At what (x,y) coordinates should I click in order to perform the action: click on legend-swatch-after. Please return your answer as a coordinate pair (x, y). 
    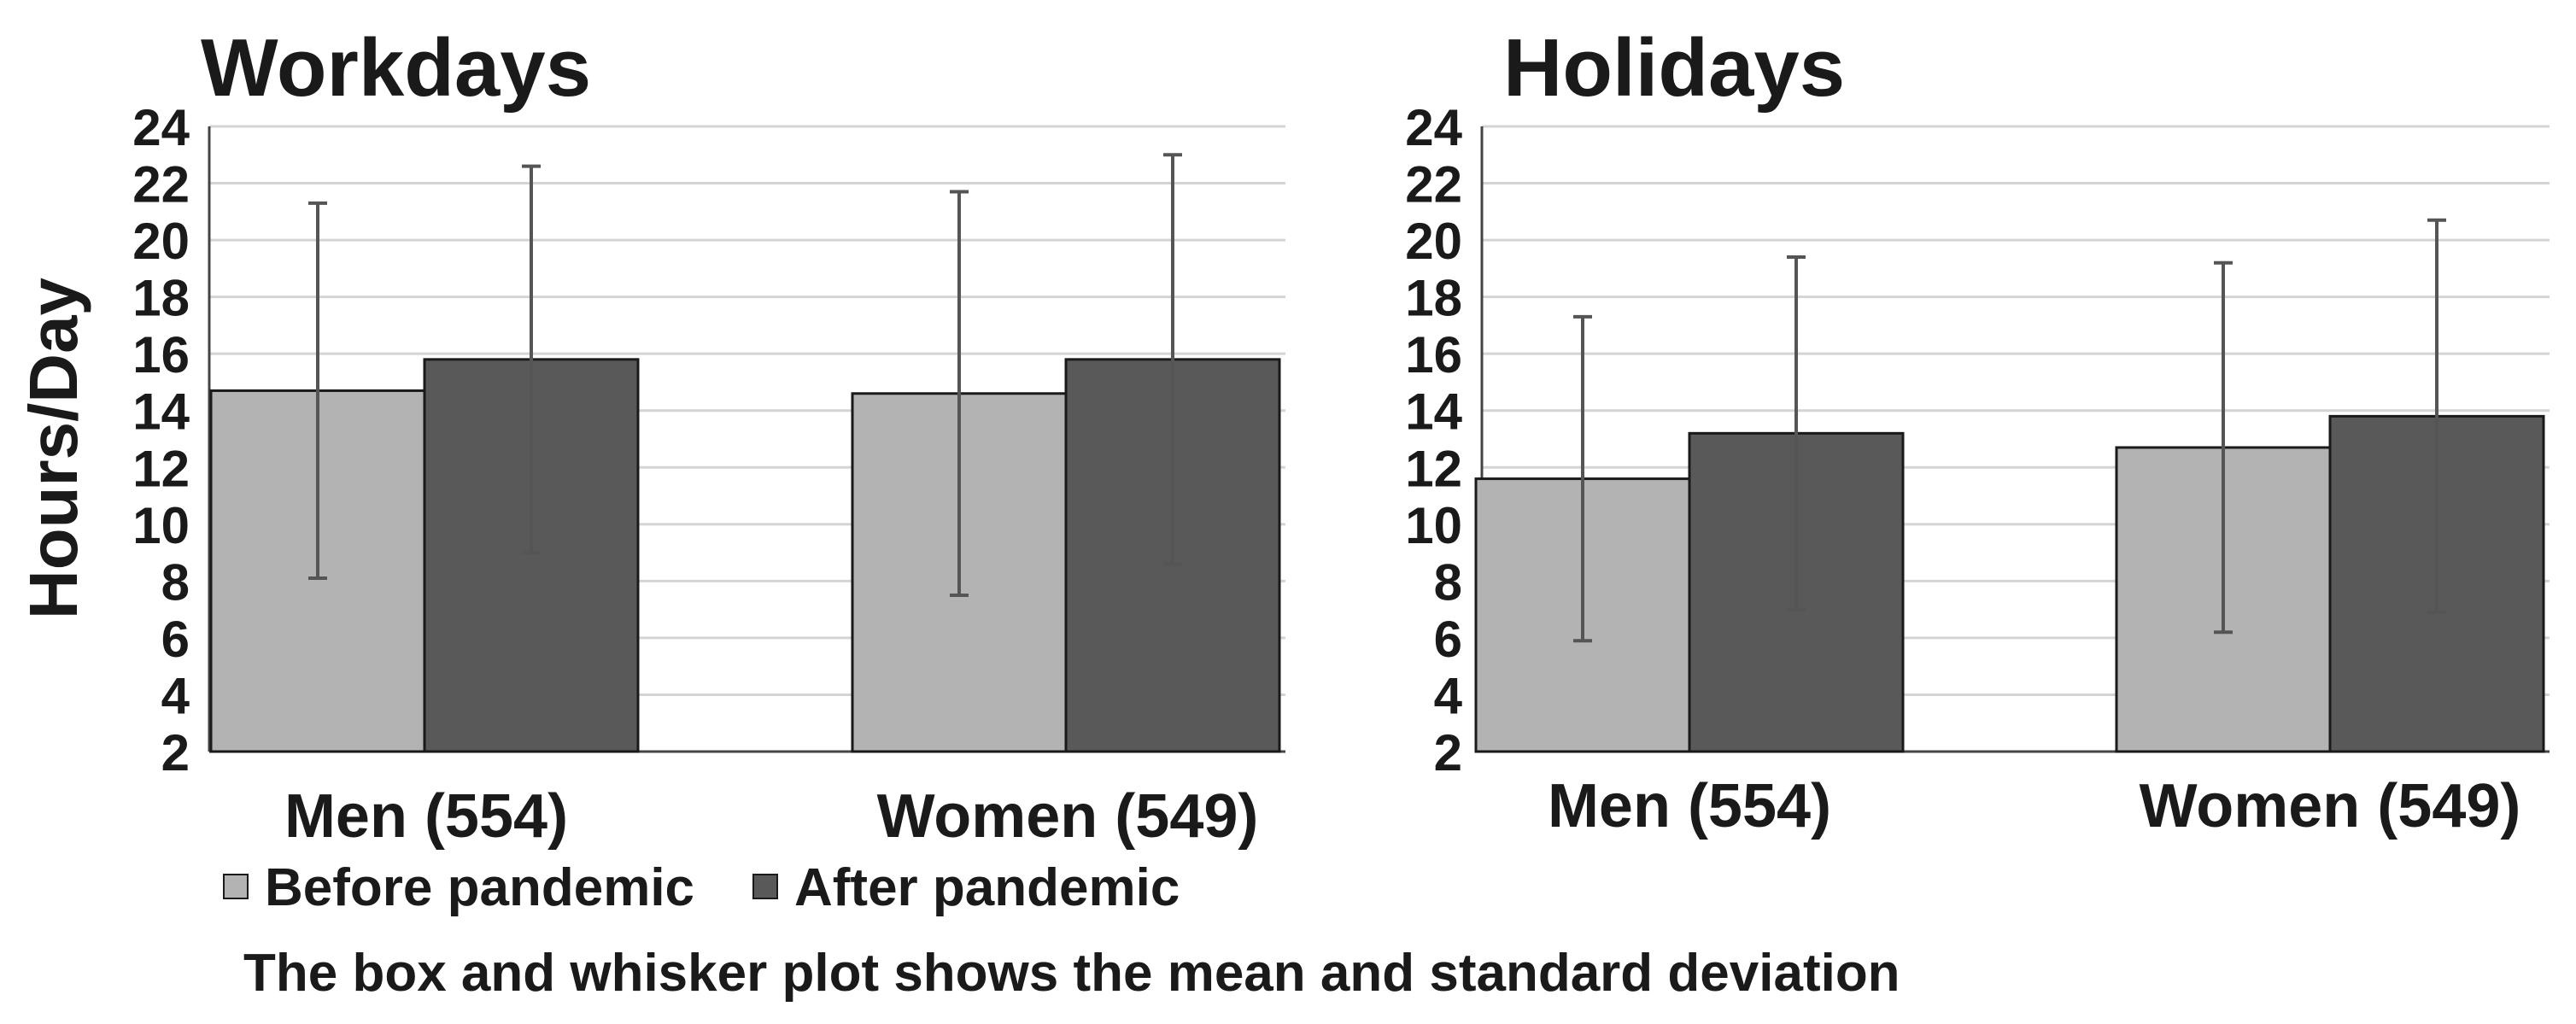
    Looking at the image, I should click on (765, 886).